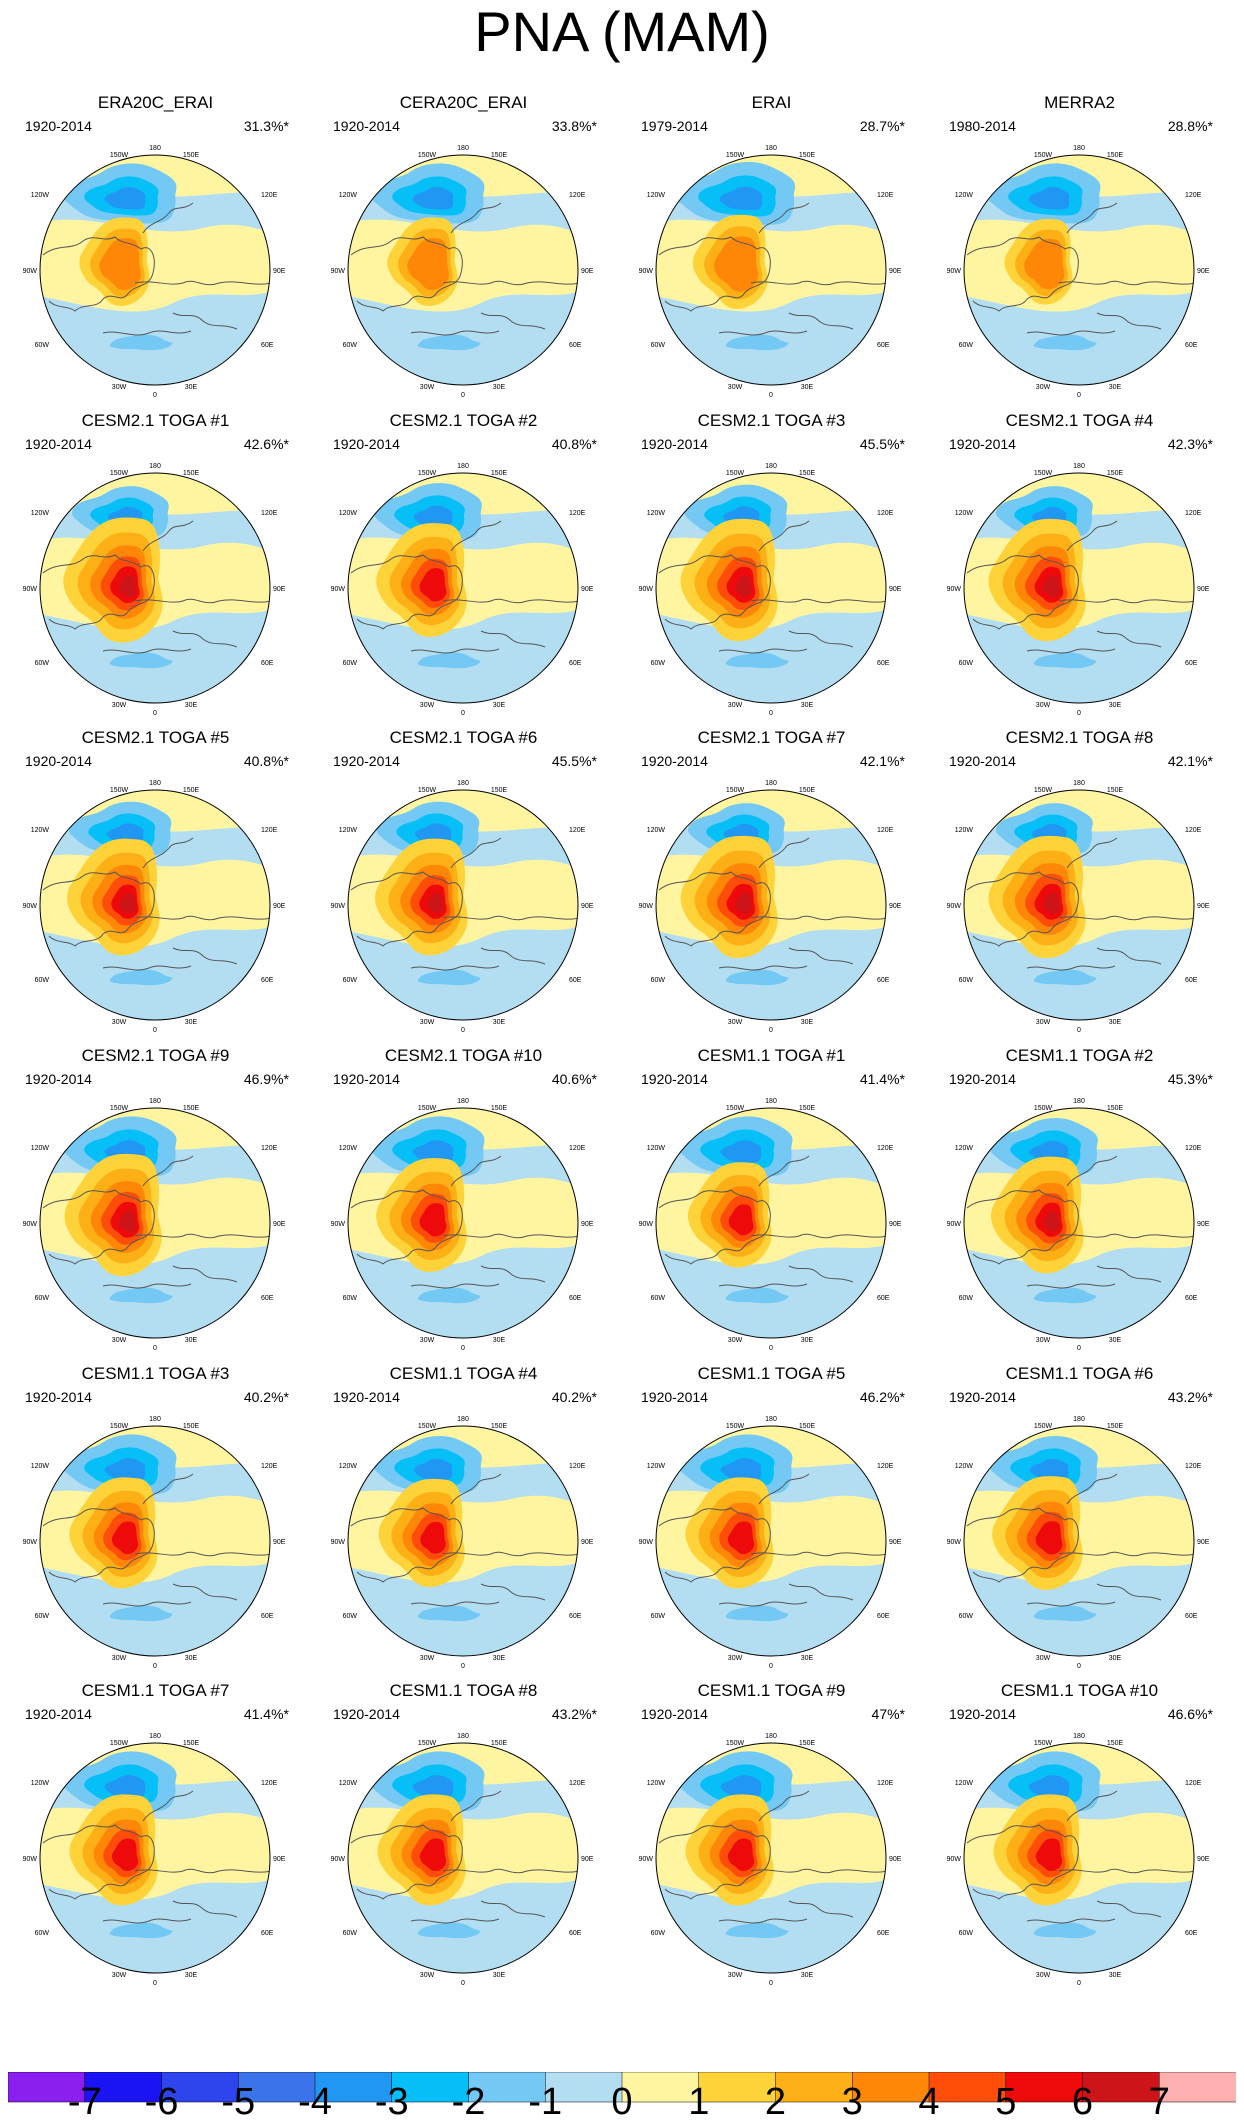 This screenshot has height=2123, width=1244. Describe the element at coordinates (266, 444) in the screenshot. I see `panel-variance-pct: 42.6%*` at that location.